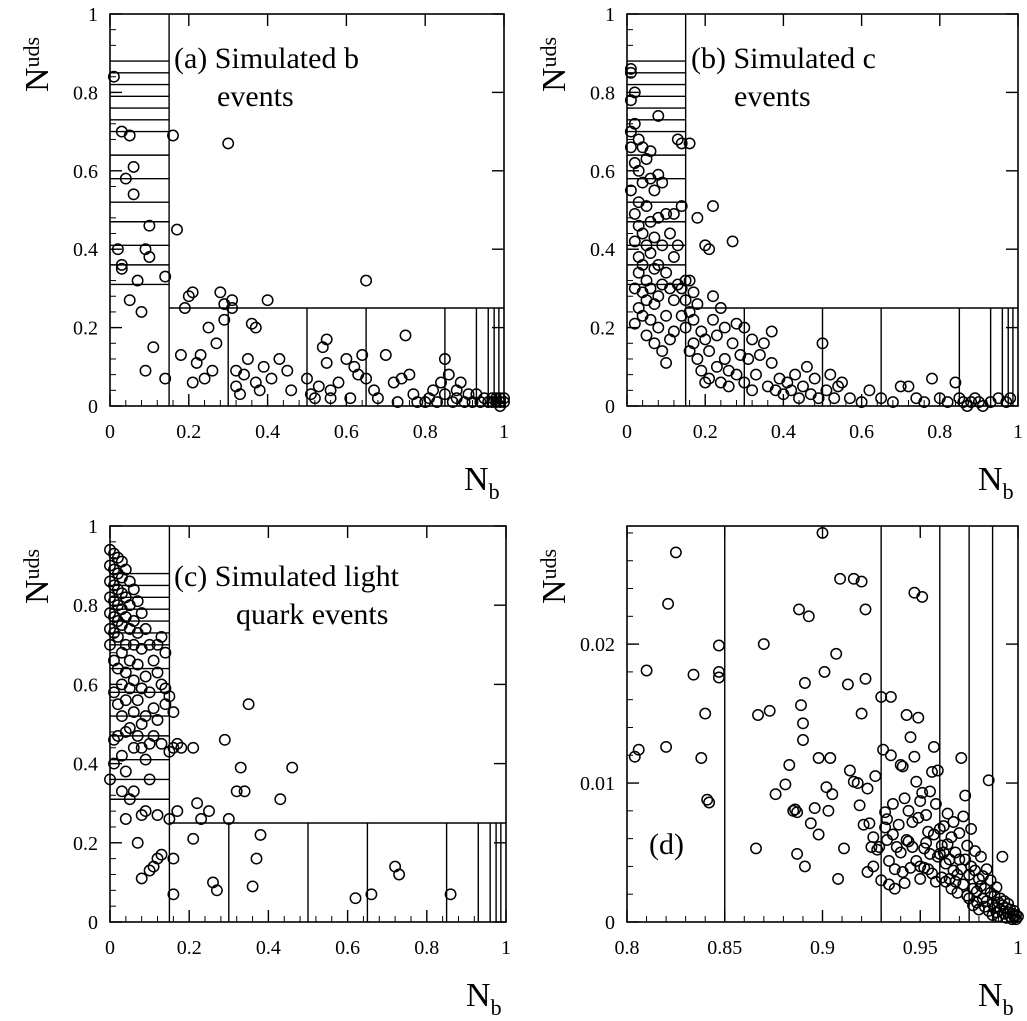 The height and width of the screenshot is (1021, 1027). Describe the element at coordinates (783, 58) in the screenshot. I see `panel-annotation: (b) Simulated c` at that location.